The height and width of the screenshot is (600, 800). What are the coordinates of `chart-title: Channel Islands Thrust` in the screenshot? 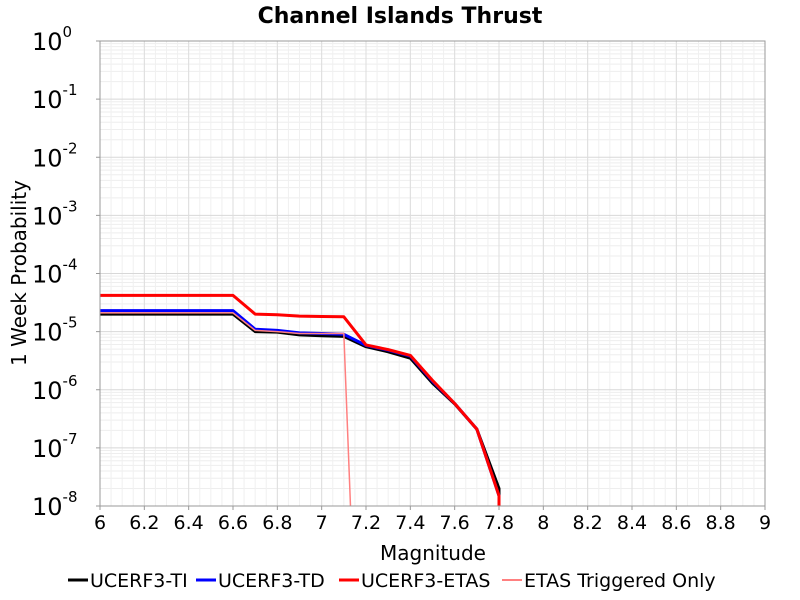 It's located at (400, 16).